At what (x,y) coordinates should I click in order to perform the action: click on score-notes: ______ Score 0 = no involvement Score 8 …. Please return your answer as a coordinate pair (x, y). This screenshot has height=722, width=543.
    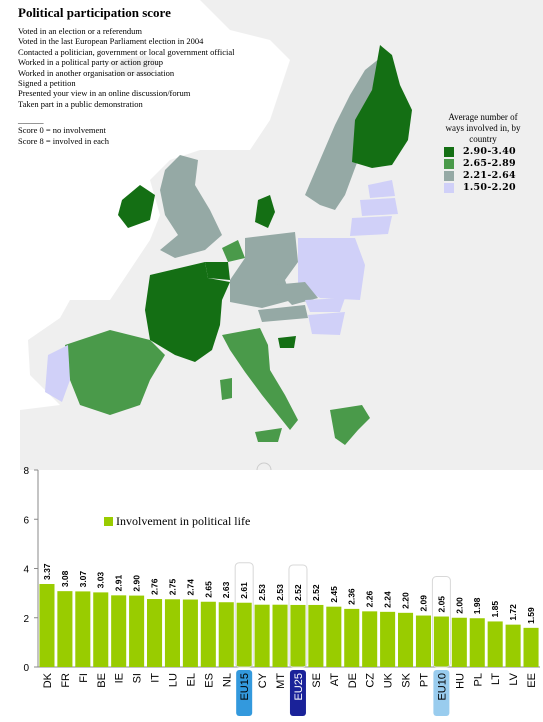
    Looking at the image, I should click on (63, 130).